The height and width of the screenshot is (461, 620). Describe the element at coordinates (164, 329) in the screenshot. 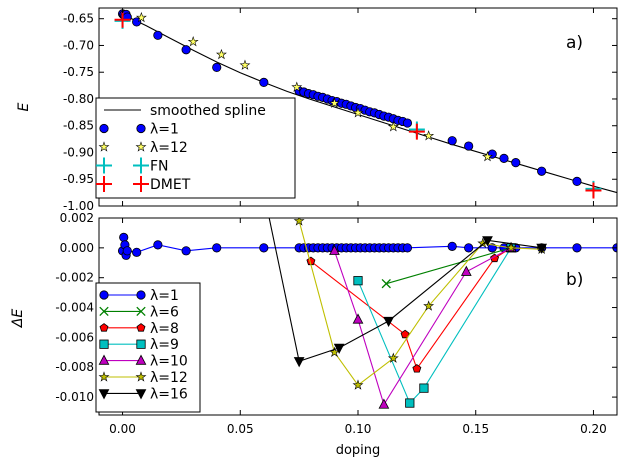

I see `legend-label: λ=8` at that location.